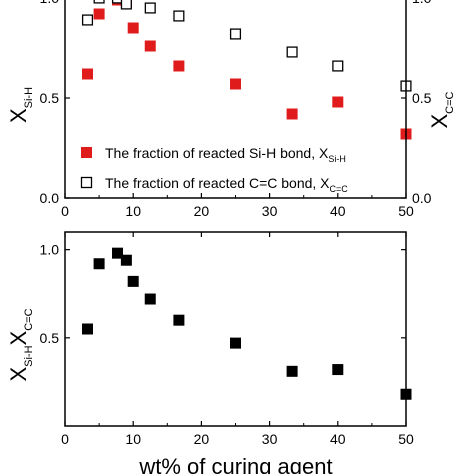 The image size is (474, 474). Describe the element at coordinates (422, 98) in the screenshot. I see `y2-tick-label: 0.5` at that location.